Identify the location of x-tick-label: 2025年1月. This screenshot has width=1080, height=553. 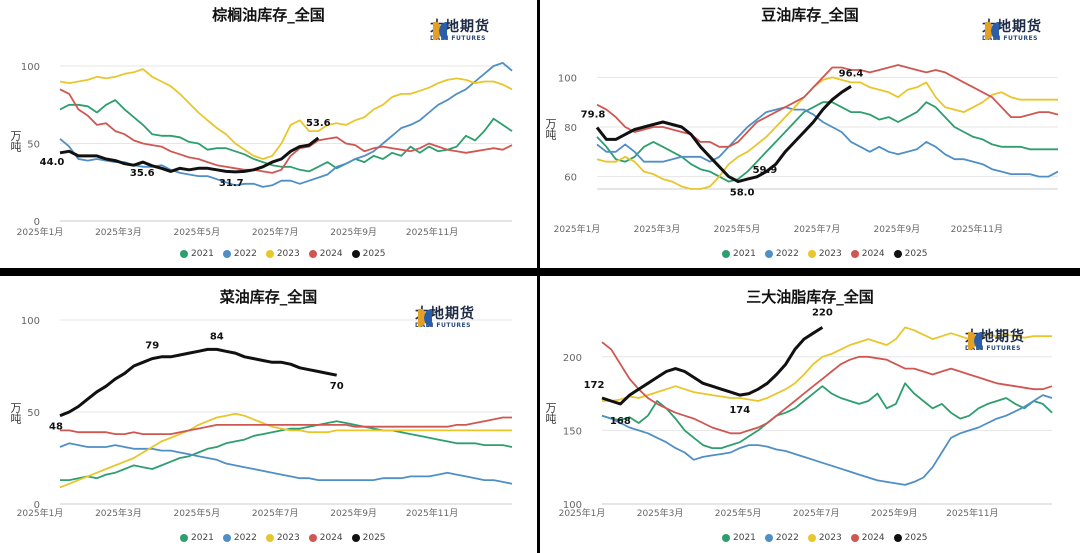
(40, 513).